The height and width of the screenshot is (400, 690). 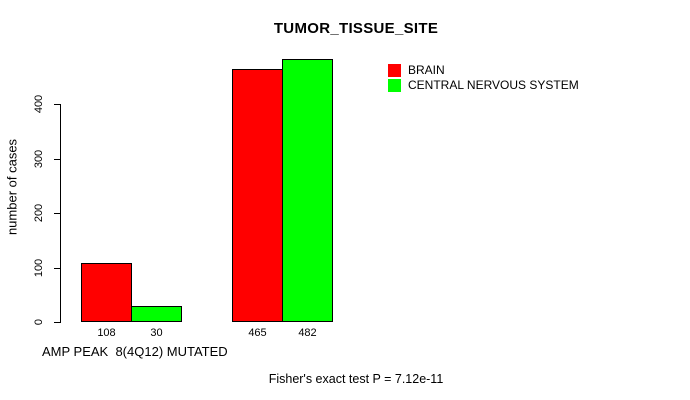 What do you see at coordinates (12, 187) in the screenshot?
I see `y-axis-title: number of cases` at bounding box center [12, 187].